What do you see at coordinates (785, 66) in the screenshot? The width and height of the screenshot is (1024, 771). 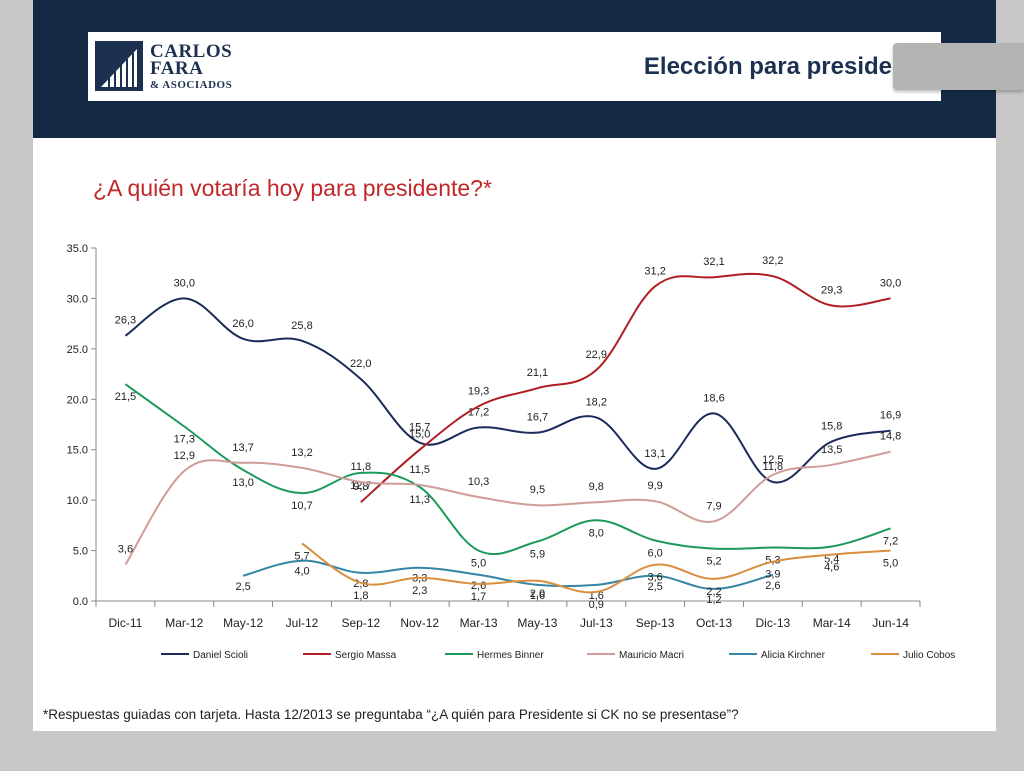 I see `page-title: Elección para presidente` at bounding box center [785, 66].